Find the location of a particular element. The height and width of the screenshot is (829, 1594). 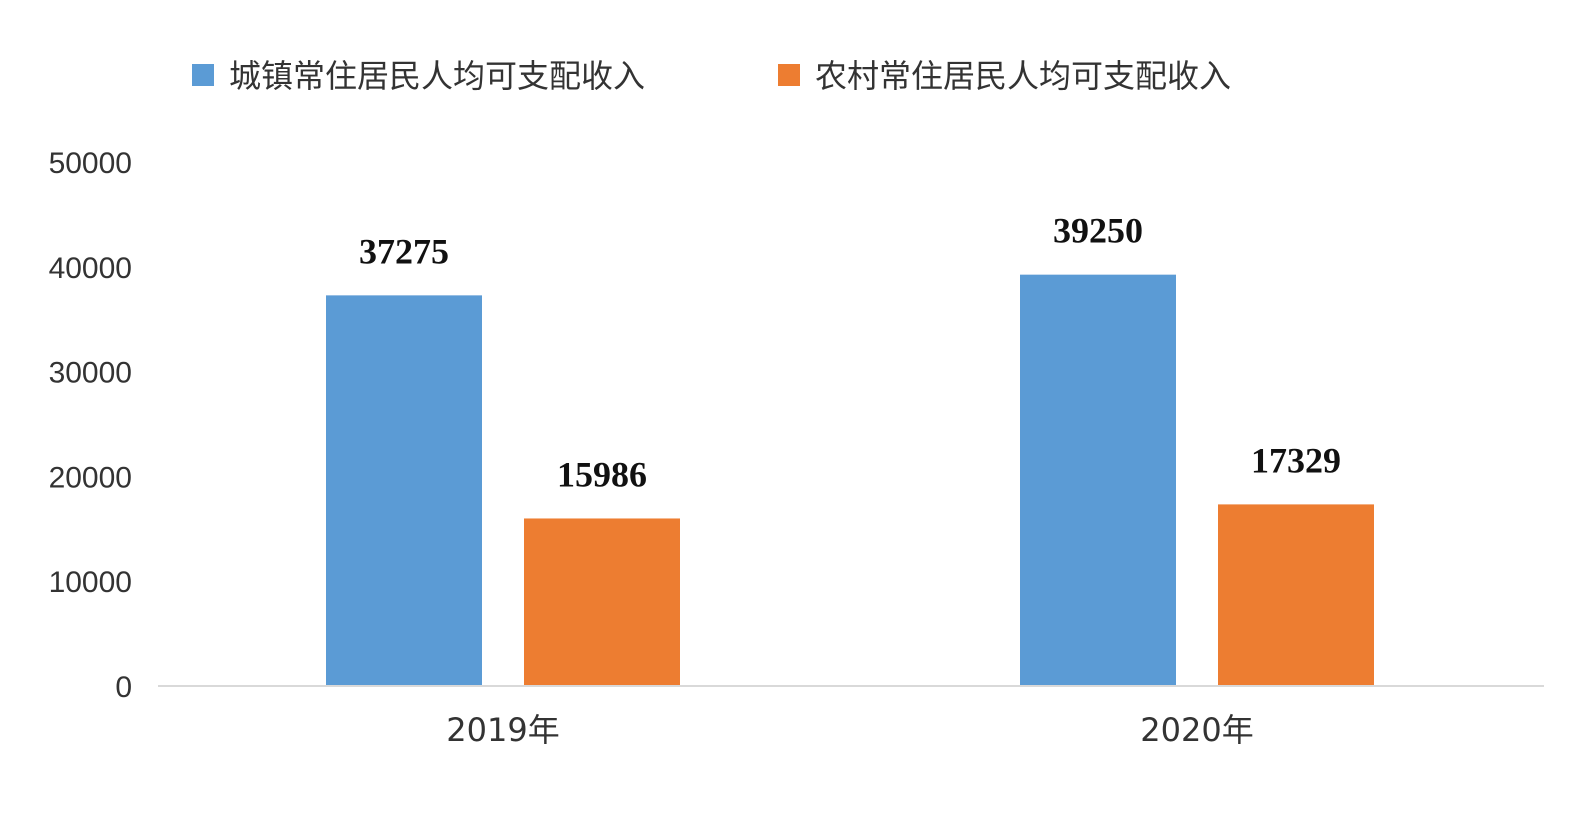

bar-rural-2020年 is located at coordinates (1296, 595).